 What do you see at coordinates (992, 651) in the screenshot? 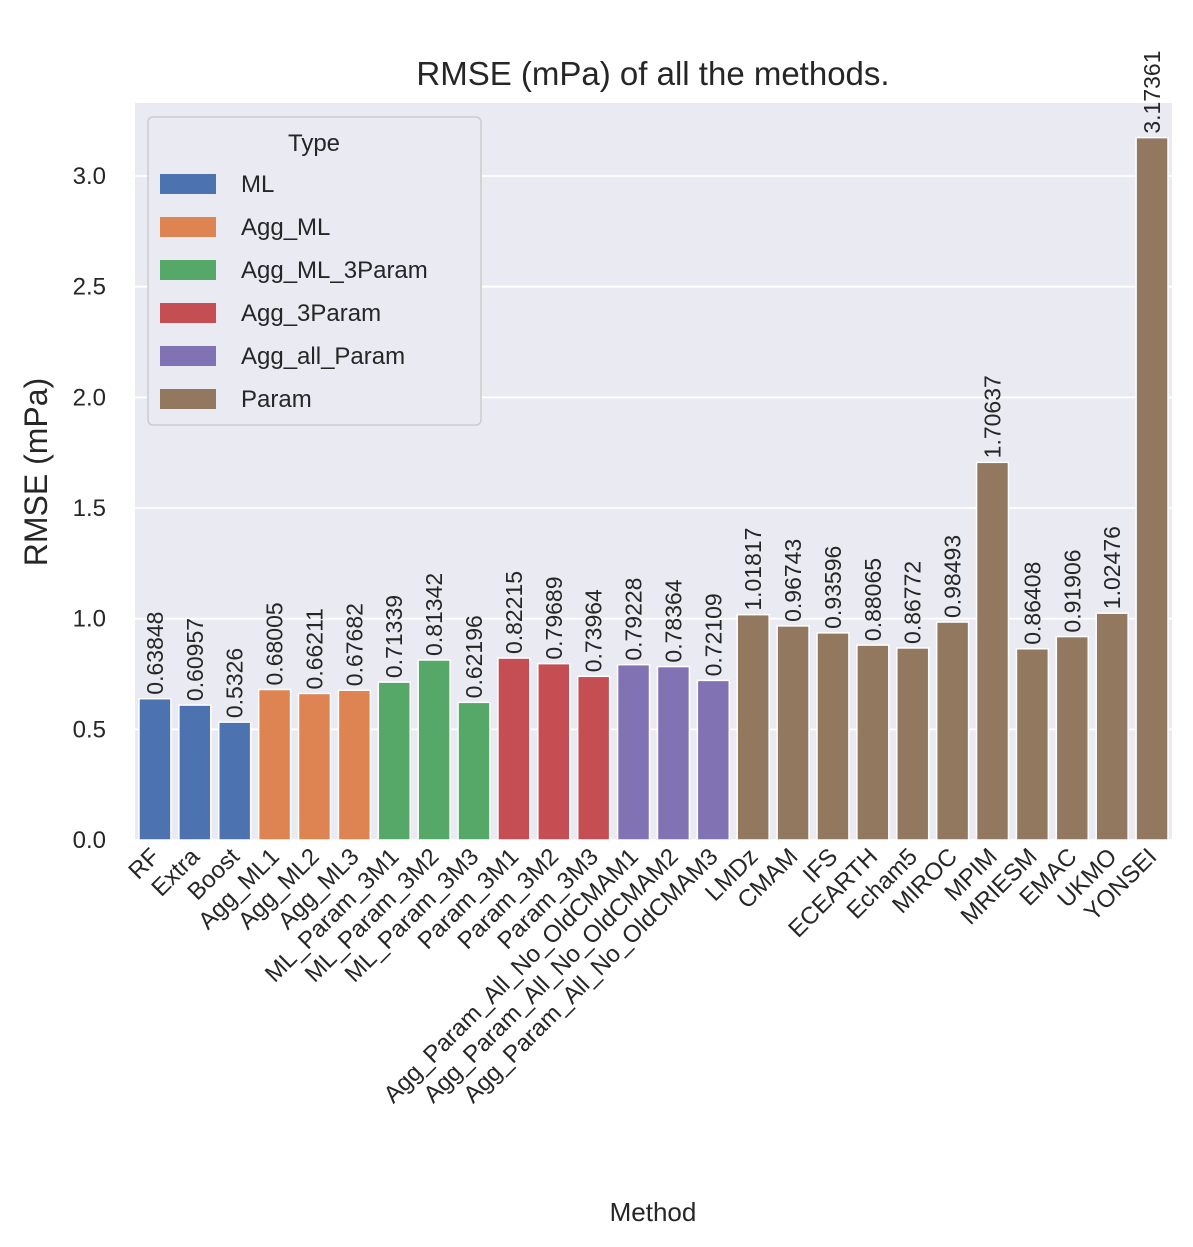
I see `bar-MPIM` at bounding box center [992, 651].